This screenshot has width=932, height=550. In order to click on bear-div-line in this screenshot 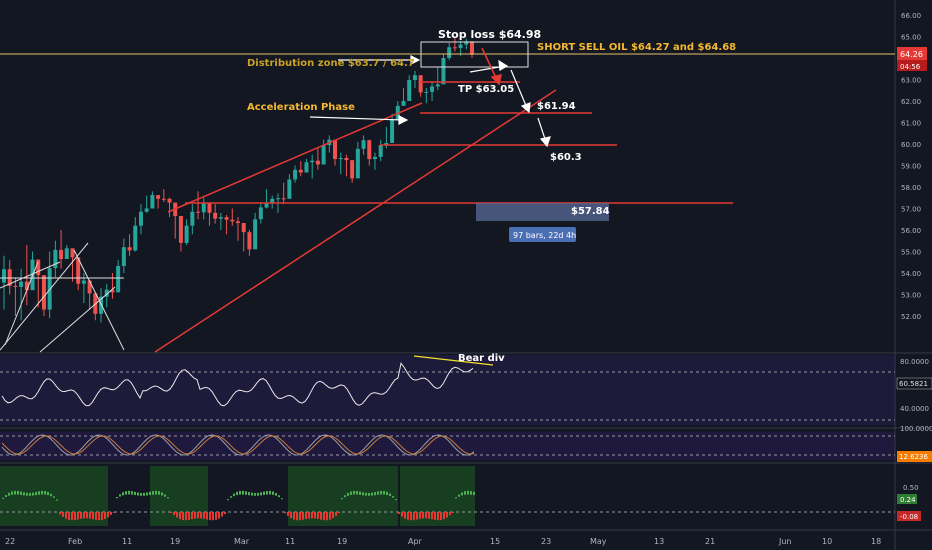, I will do `click(453, 360)`.